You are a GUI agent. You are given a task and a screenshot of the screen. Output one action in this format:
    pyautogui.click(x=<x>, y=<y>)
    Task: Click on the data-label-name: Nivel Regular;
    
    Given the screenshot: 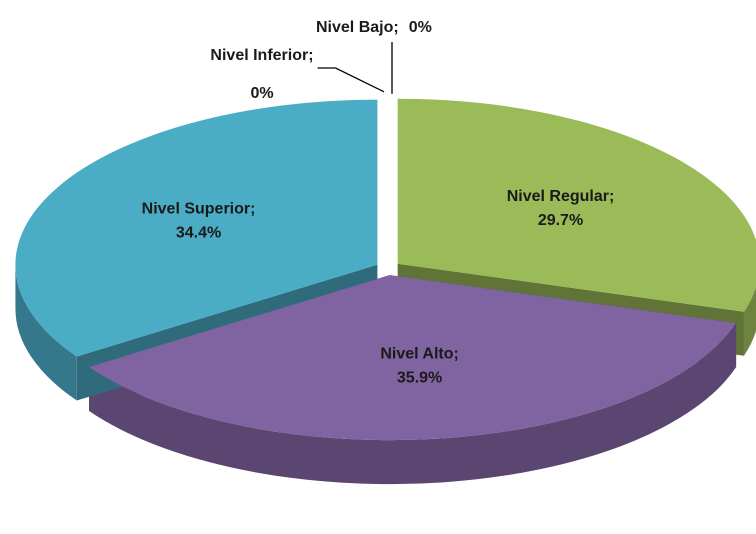 What is the action you would take?
    pyautogui.click(x=561, y=196)
    